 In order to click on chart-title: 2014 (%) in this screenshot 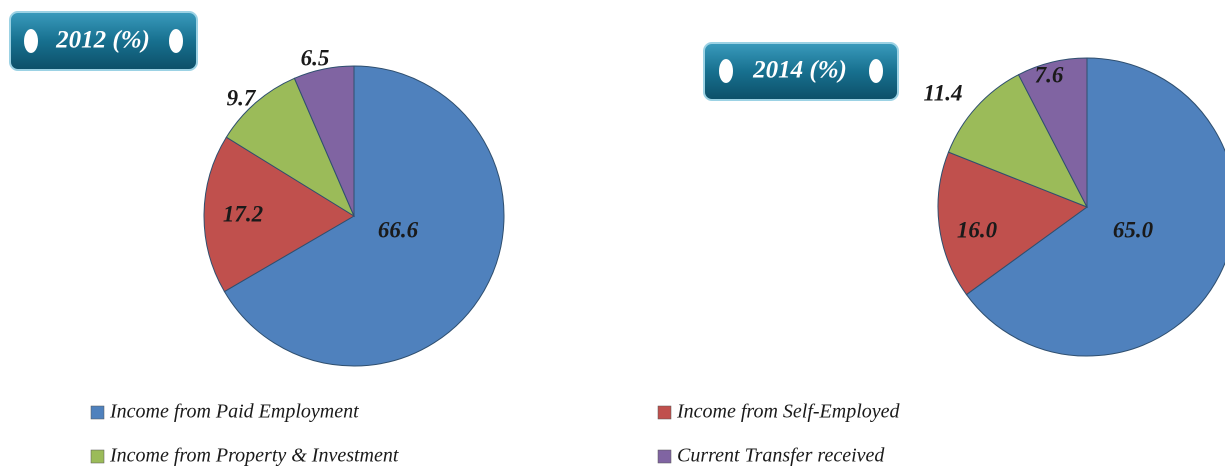, I will do `click(799, 70)`.